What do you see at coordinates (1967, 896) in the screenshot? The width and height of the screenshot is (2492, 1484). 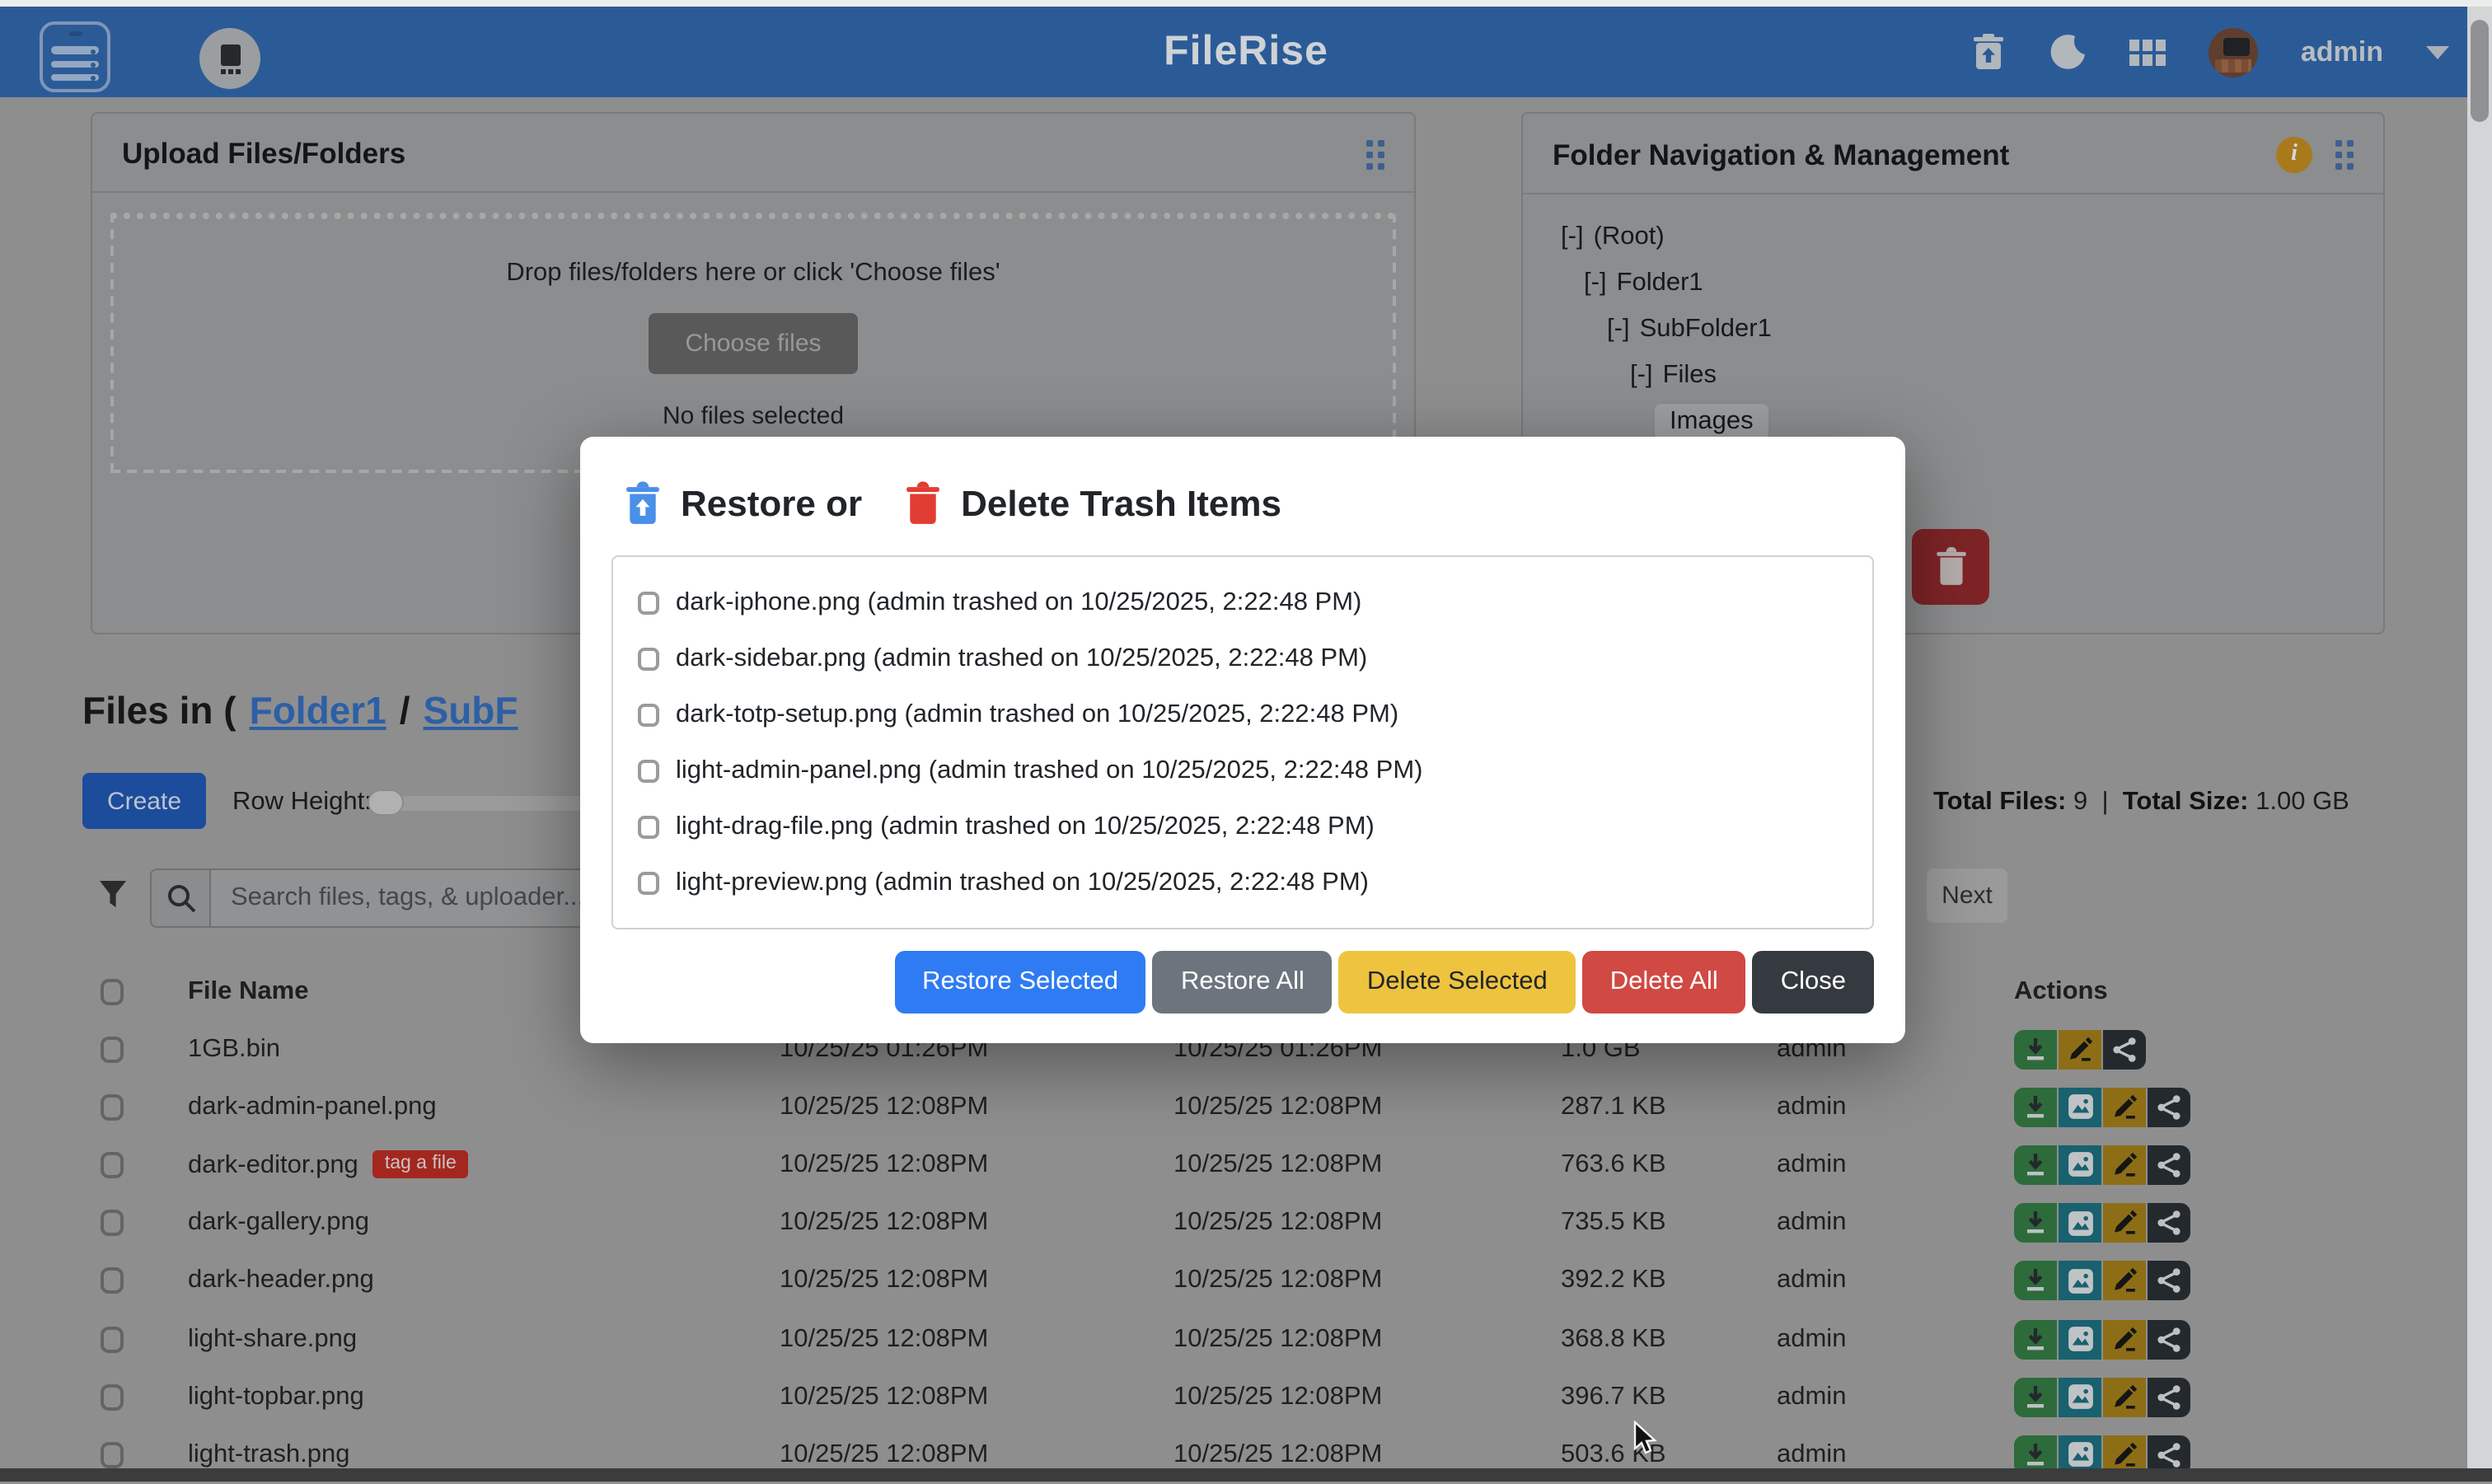 I see `next-page-button: Next` at bounding box center [1967, 896].